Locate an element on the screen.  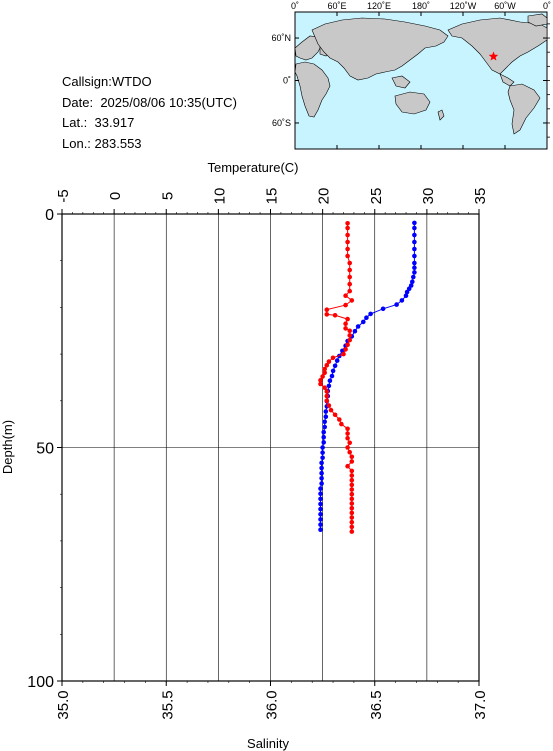
map-lon-label: 60˚W is located at coordinates (505, 6).